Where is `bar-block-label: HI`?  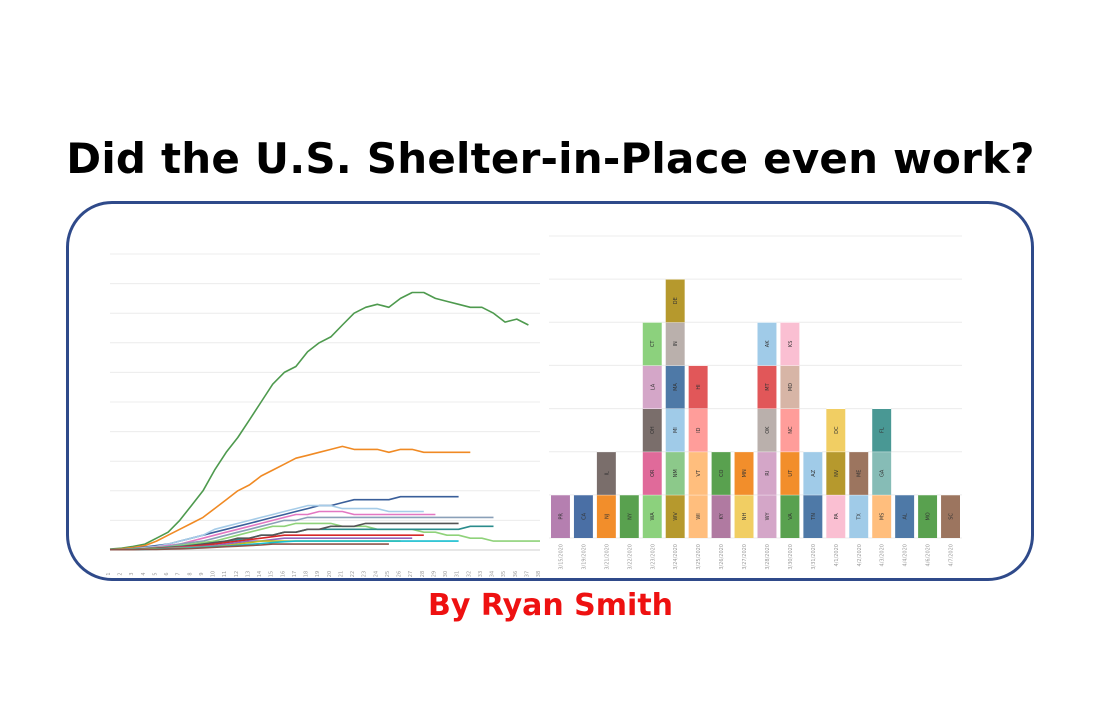 bar-block-label: HI is located at coordinates (699, 386).